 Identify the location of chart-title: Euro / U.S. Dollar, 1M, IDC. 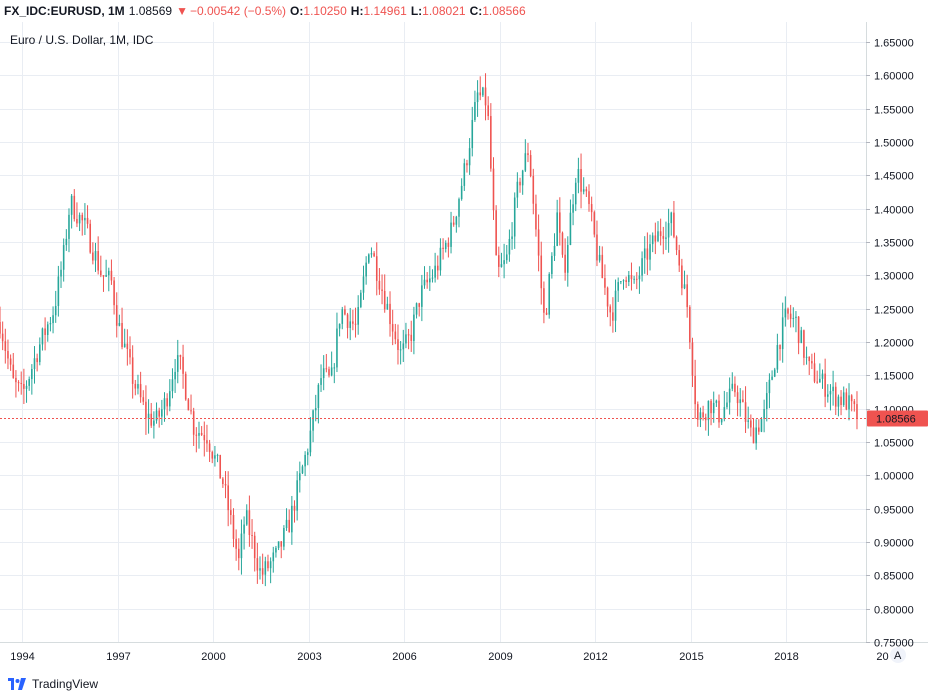
(82, 40).